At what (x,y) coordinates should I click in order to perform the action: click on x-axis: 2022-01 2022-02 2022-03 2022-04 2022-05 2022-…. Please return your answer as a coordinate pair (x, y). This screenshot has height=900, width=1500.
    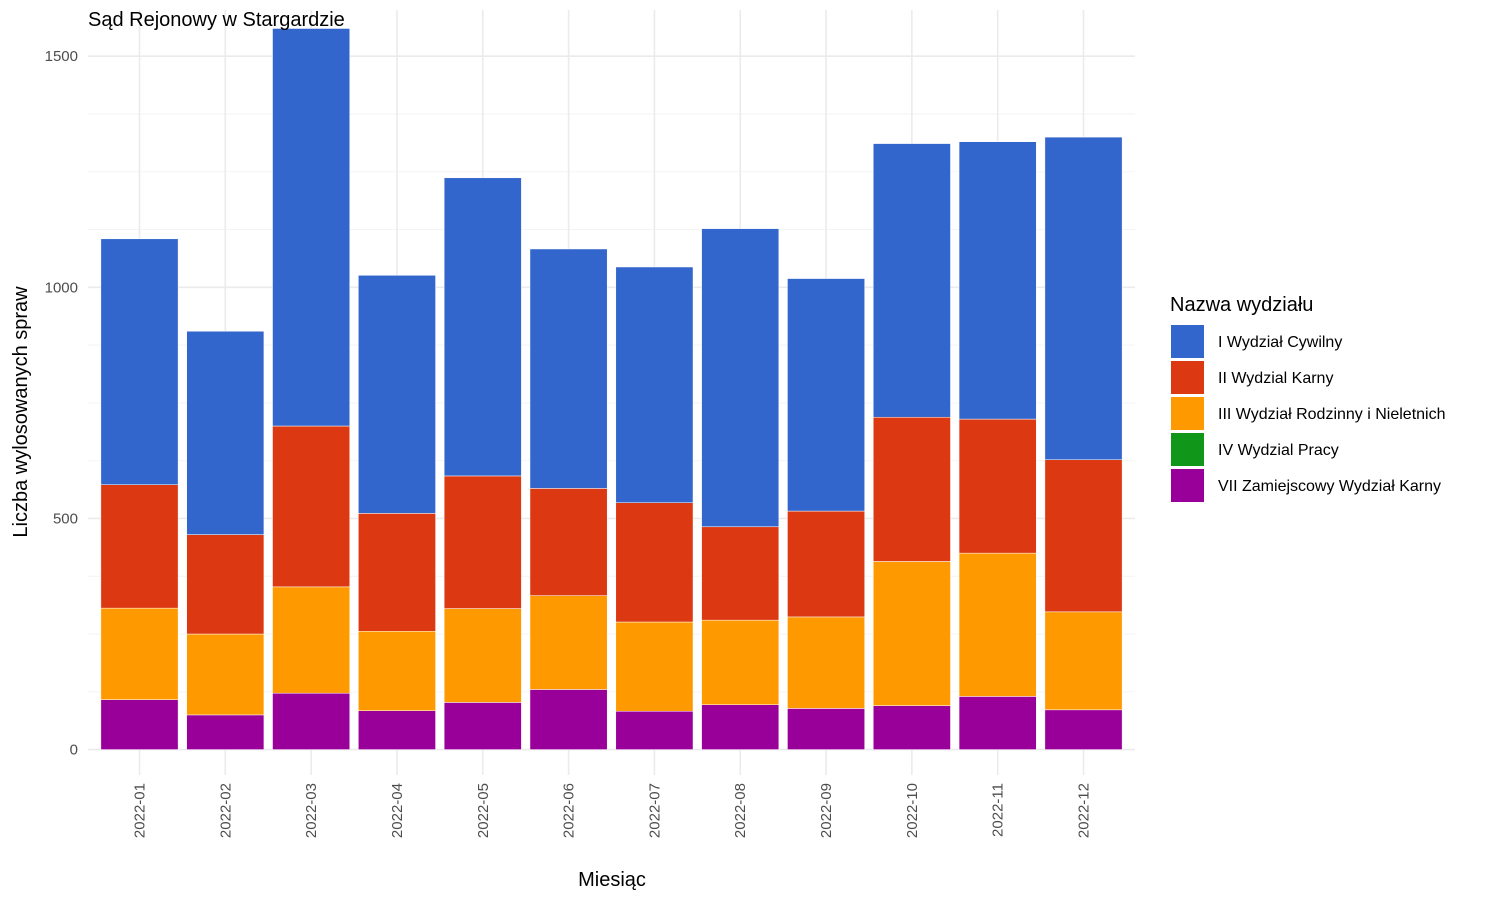
    Looking at the image, I should click on (611, 810).